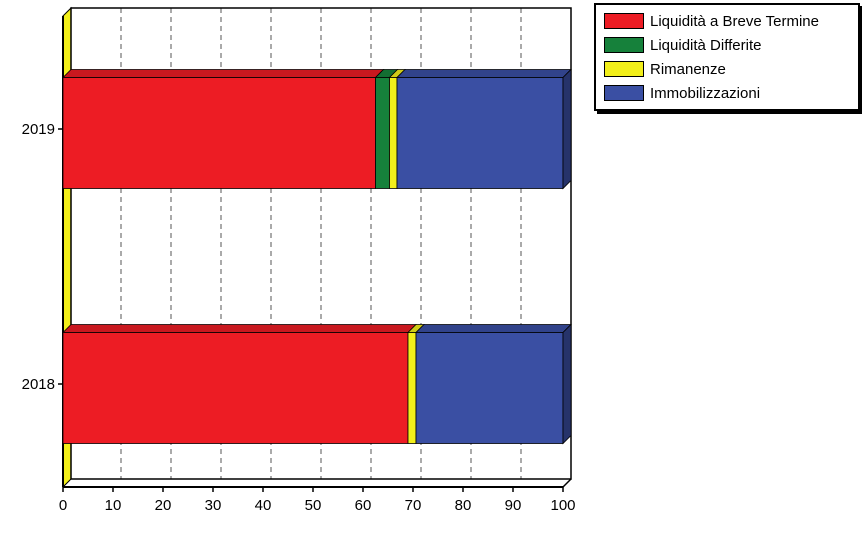 Image resolution: width=862 pixels, height=533 pixels. What do you see at coordinates (463, 505) in the screenshot?
I see `x-tick-label: 80` at bounding box center [463, 505].